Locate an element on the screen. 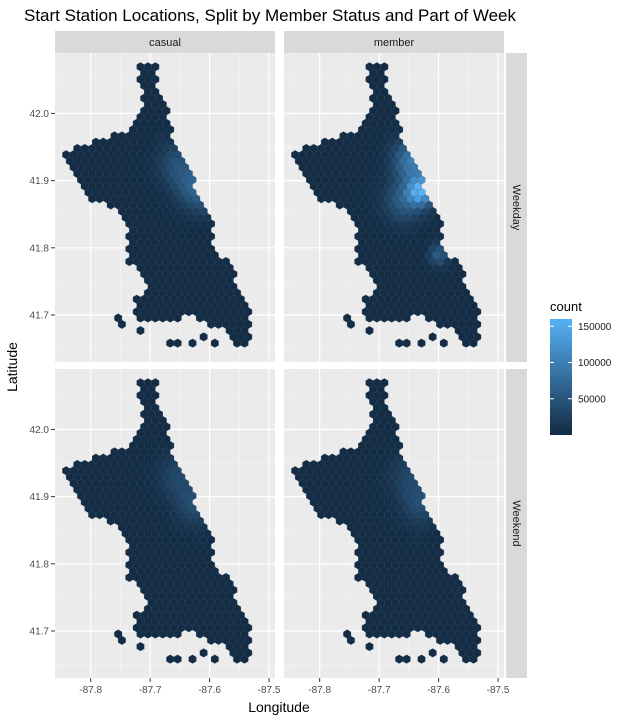  legend-label: 50000 is located at coordinates (592, 399).